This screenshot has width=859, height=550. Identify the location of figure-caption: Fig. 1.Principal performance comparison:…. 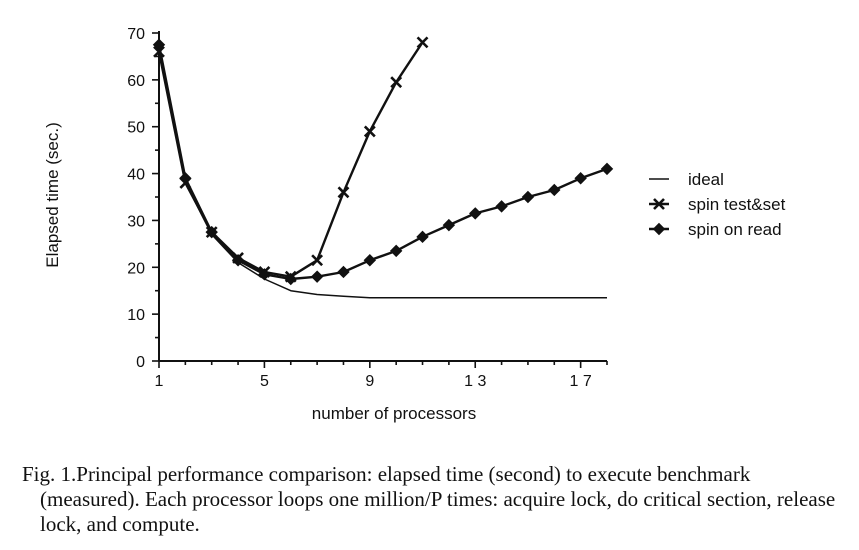
(429, 499).